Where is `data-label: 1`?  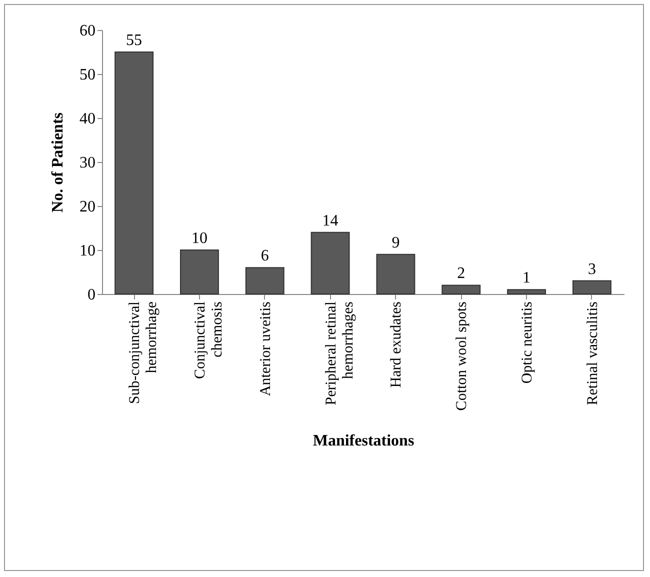
data-label: 1 is located at coordinates (526, 278).